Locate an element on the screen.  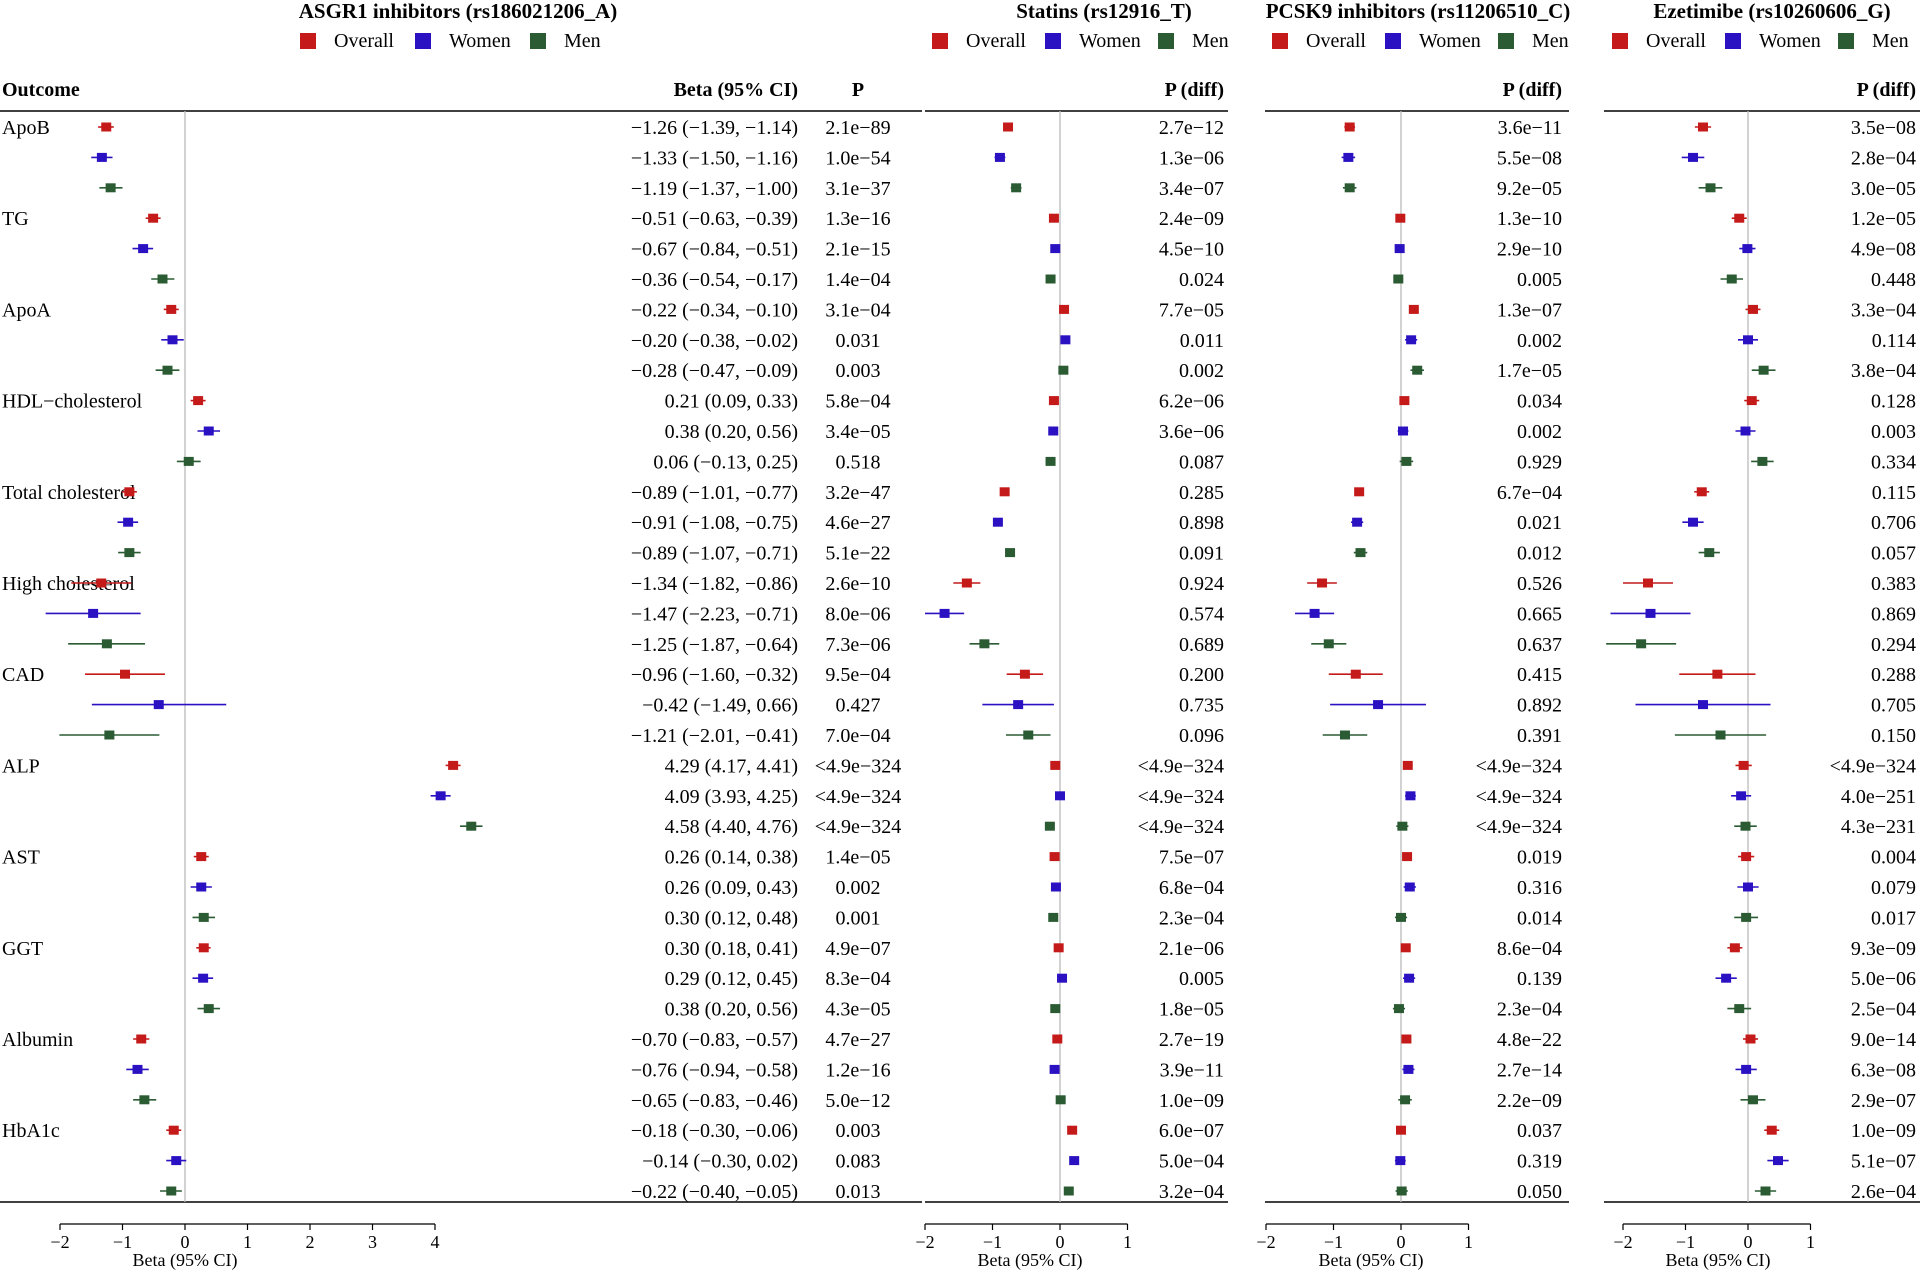
p-diff-value: 4.8e−22 is located at coordinates (1529, 1040).